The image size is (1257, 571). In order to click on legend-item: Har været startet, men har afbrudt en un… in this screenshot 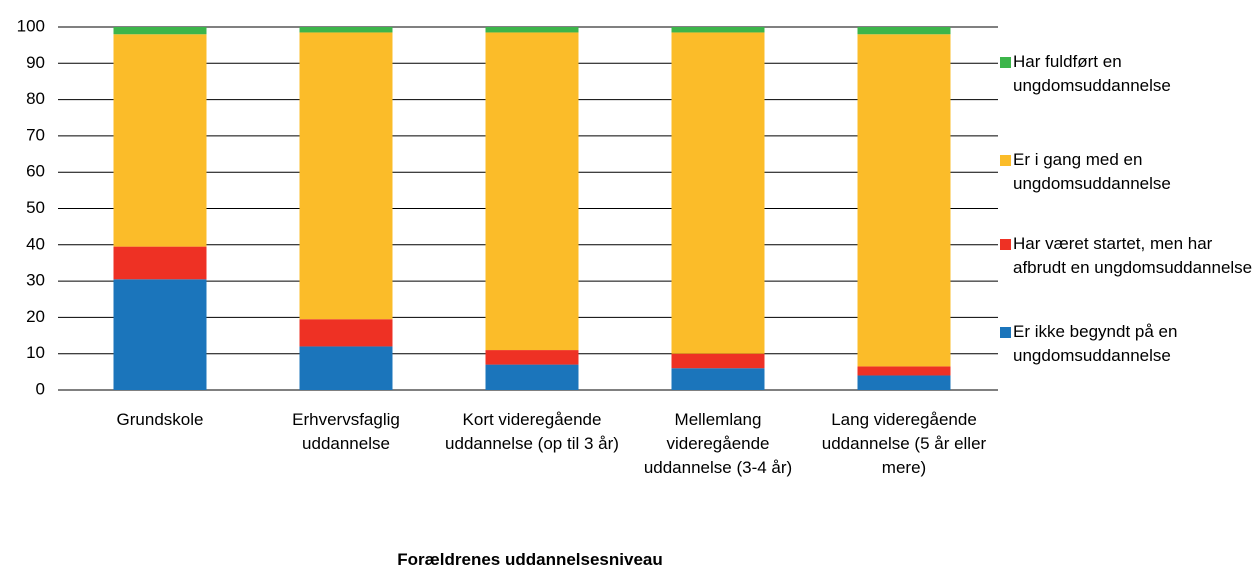, I will do `click(1128, 256)`.